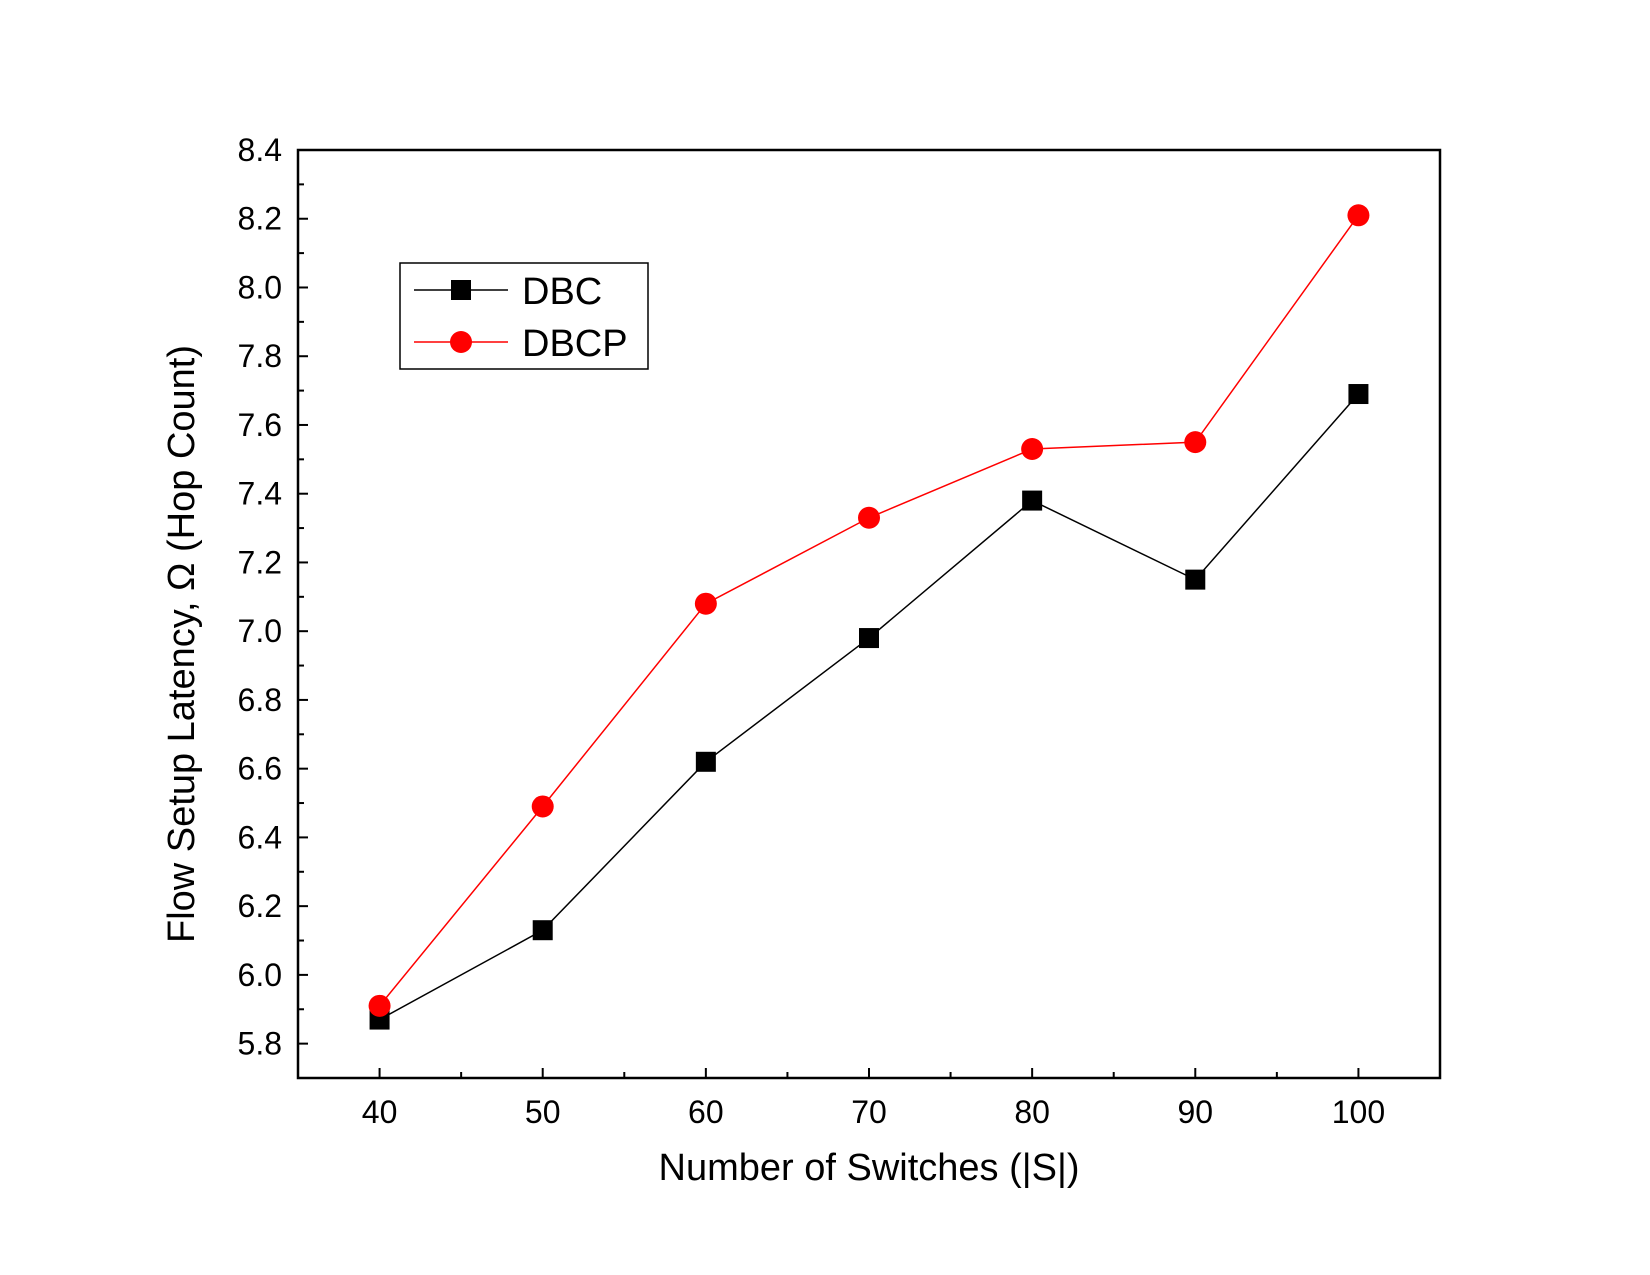  I want to click on legend: DBC DBCP, so click(524, 316).